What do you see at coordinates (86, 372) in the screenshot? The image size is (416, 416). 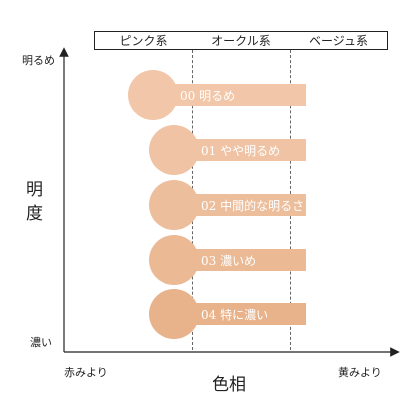 I see `x-axis-left-label: 赤みより` at bounding box center [86, 372].